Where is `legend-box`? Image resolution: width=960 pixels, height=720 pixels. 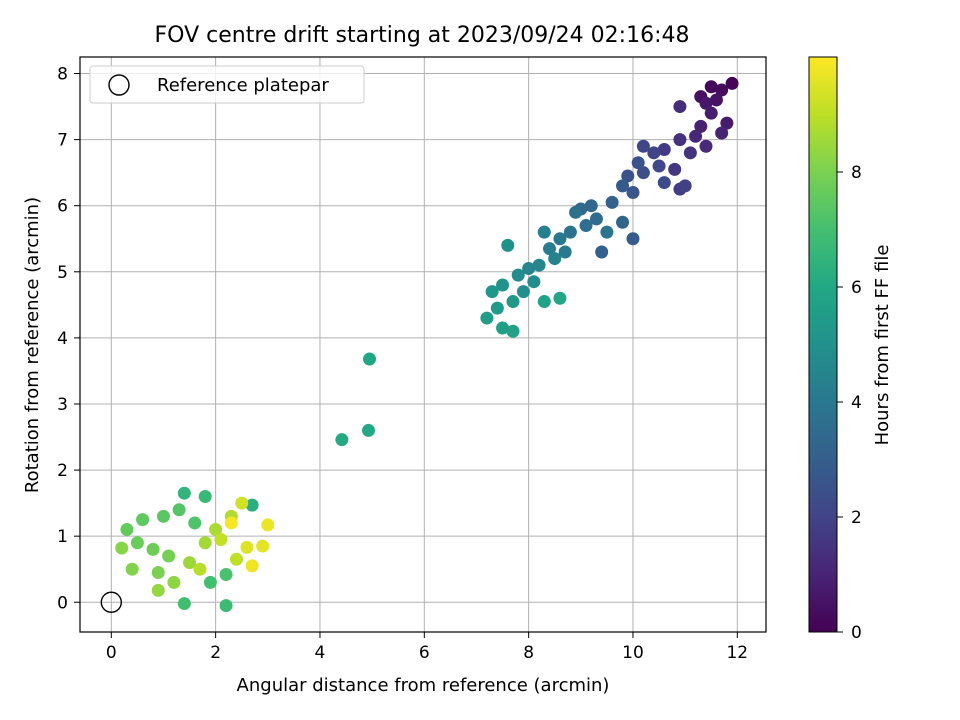
legend-box is located at coordinates (227, 84).